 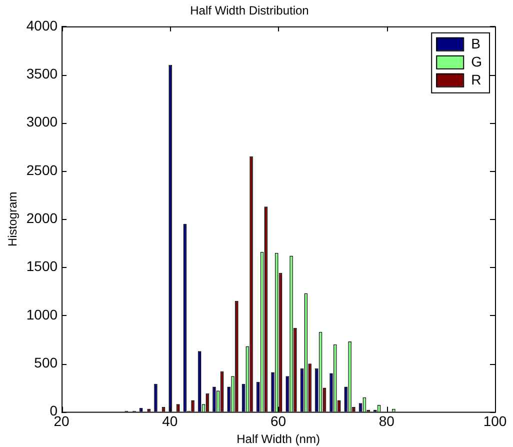 I want to click on y-tick-label: 4000, so click(x=42, y=25).